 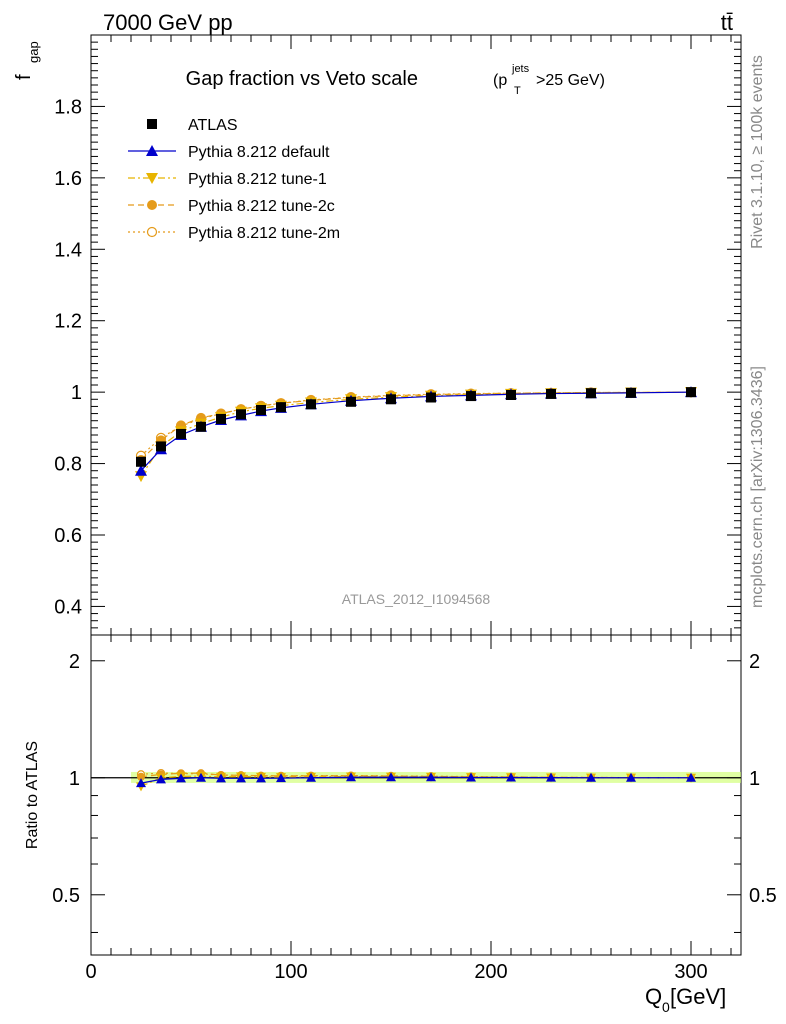 What do you see at coordinates (264, 233) in the screenshot?
I see `legend-label-pythia-8-212-tune-2m: Pythia 8.212 tune-2m` at bounding box center [264, 233].